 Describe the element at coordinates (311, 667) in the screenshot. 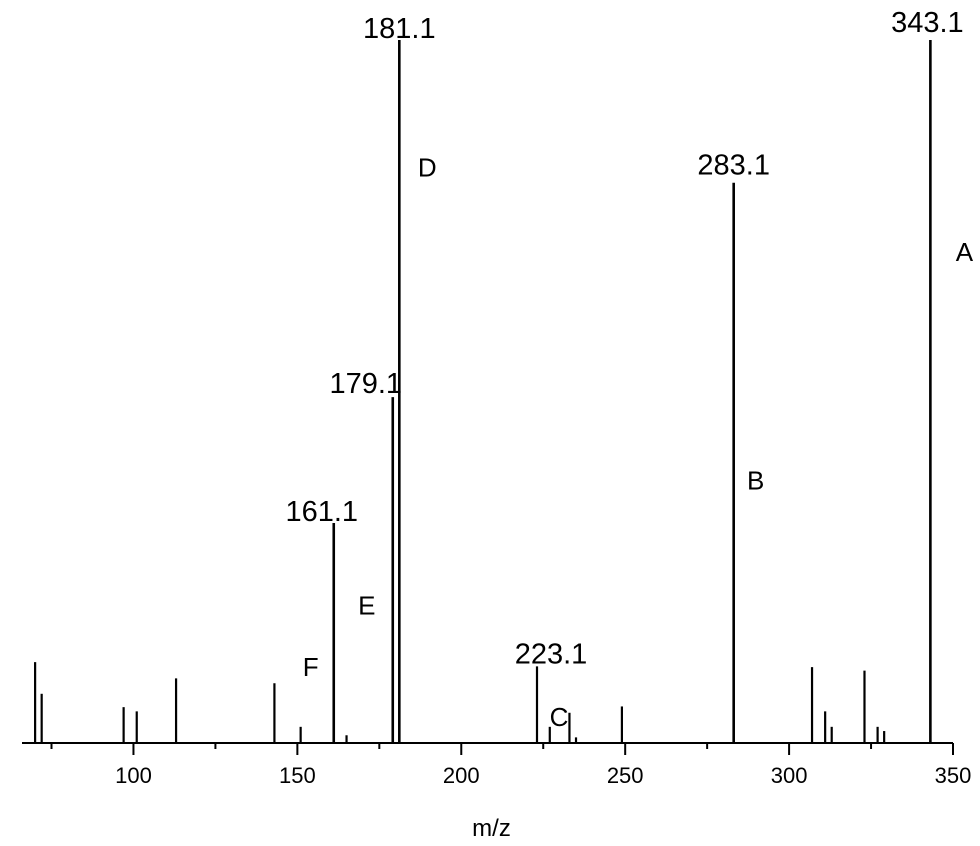

I see `peak-letter-label: F` at that location.